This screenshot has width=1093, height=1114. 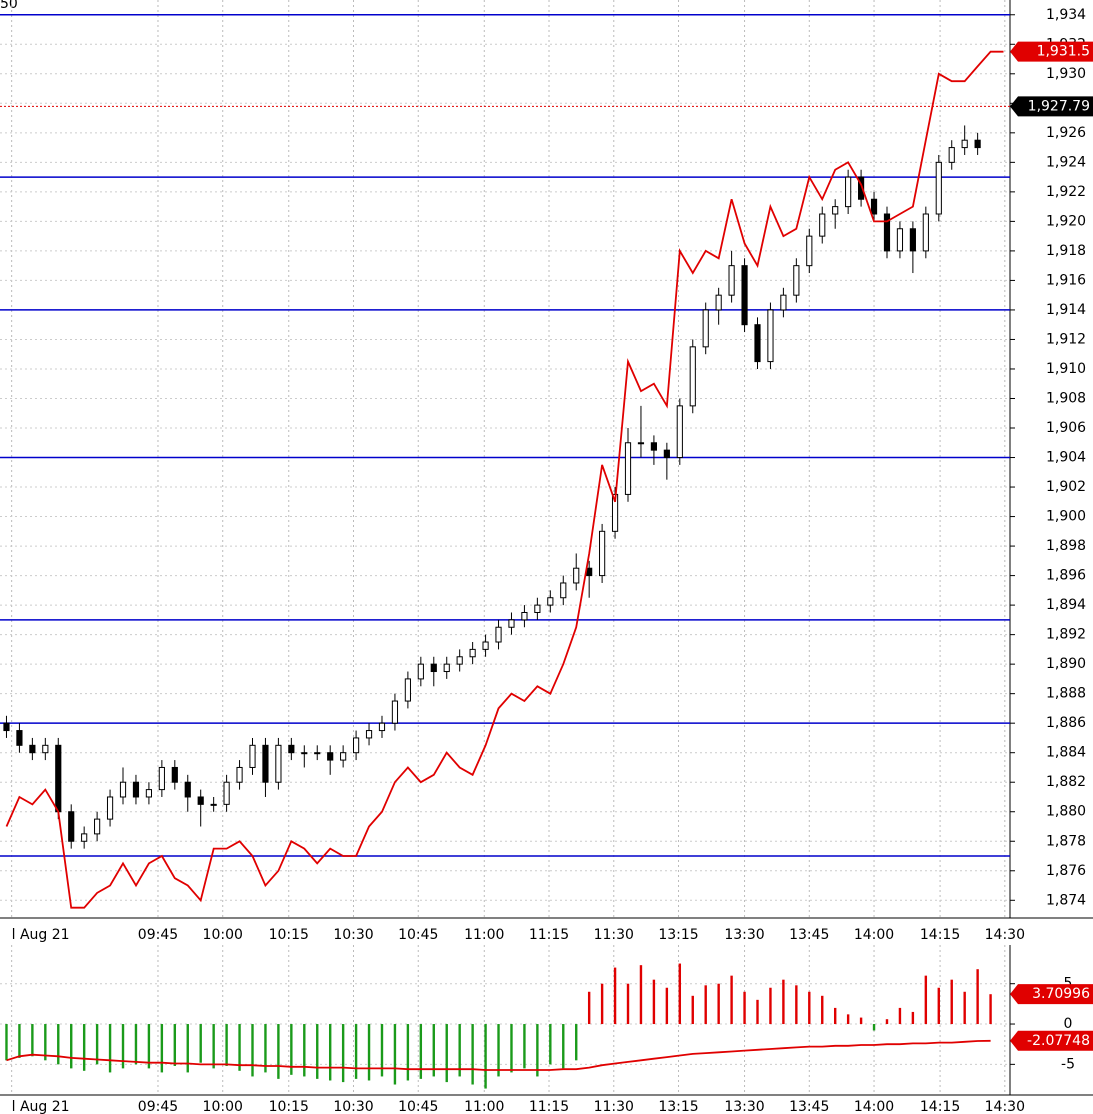 I want to click on value-tag-label: 3.70996, so click(x=1061, y=994).